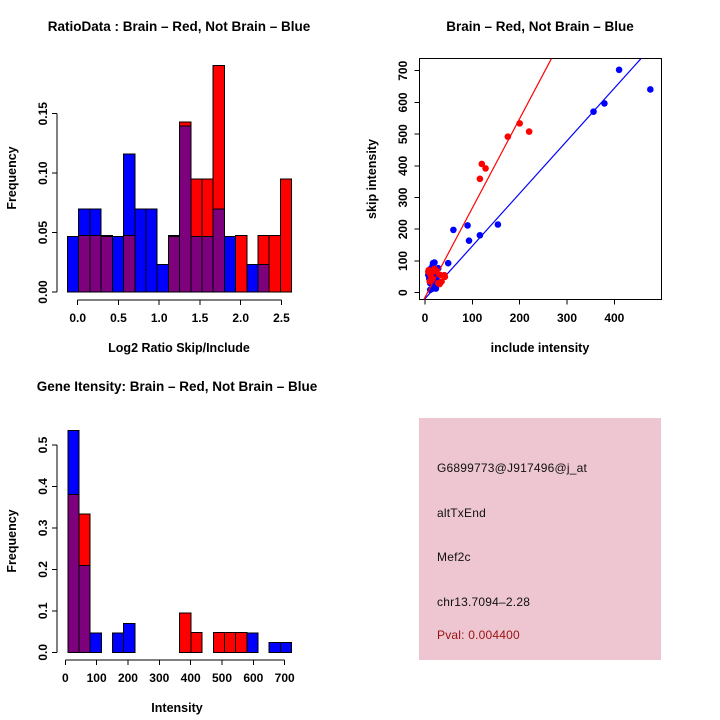 The image size is (720, 720). Describe the element at coordinates (43, 652) in the screenshot. I see `y-tick-label: 0.0` at that location.